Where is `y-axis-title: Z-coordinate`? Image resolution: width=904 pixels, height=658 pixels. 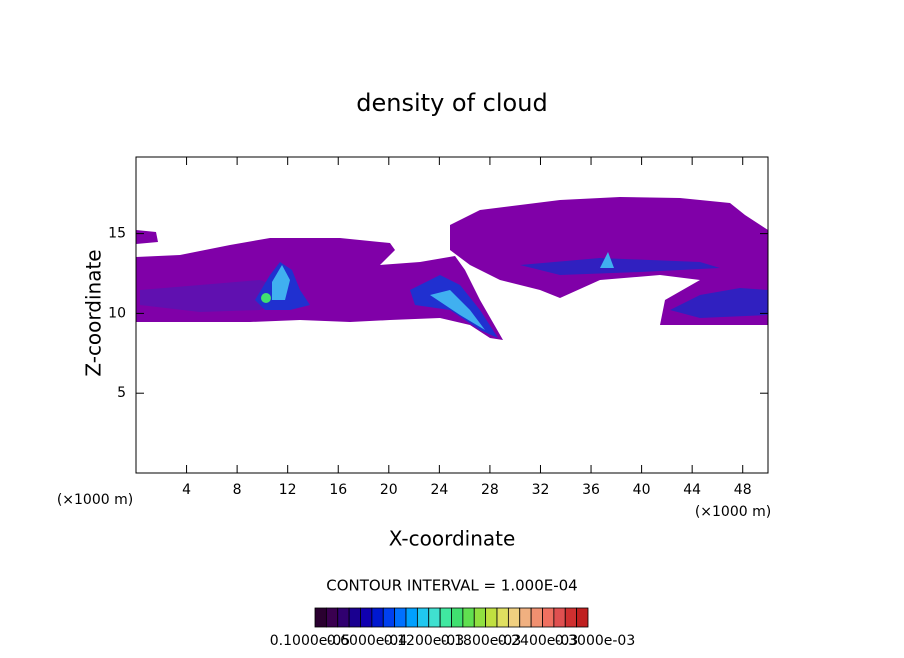
y-axis-title: Z-coordinate is located at coordinates (94, 312).